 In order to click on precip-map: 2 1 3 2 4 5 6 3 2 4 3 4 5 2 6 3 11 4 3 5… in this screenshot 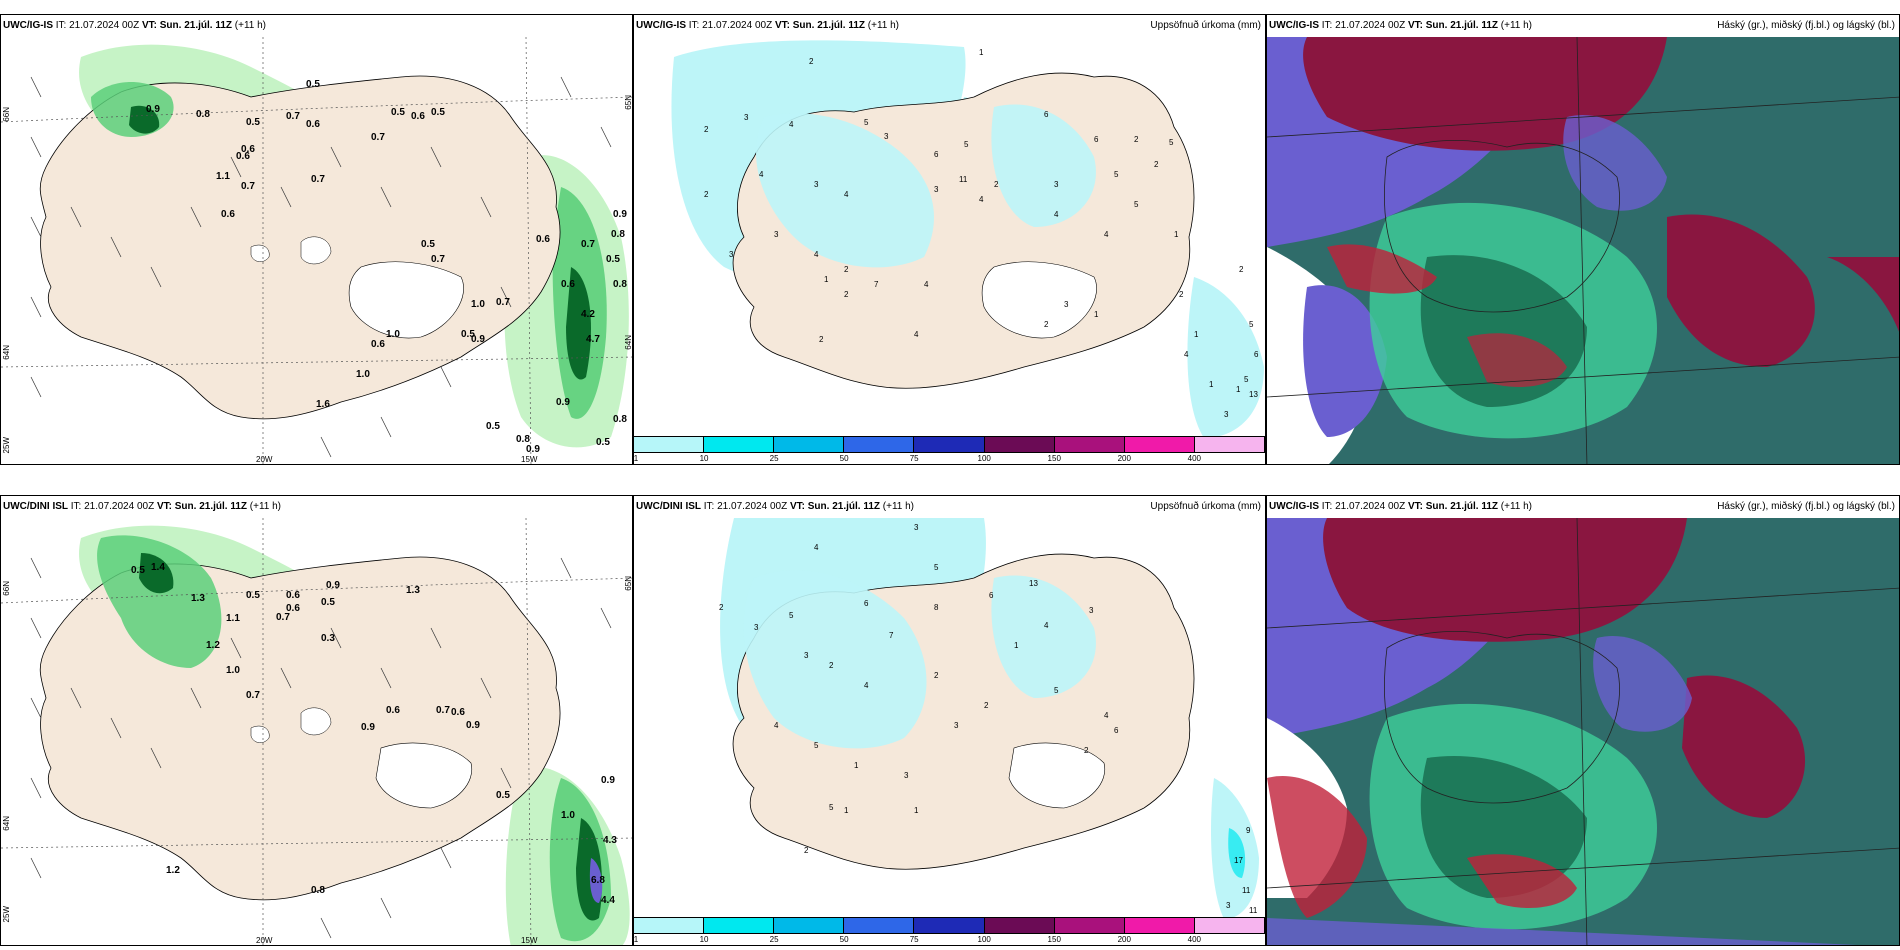, I will do `click(949, 237)`.